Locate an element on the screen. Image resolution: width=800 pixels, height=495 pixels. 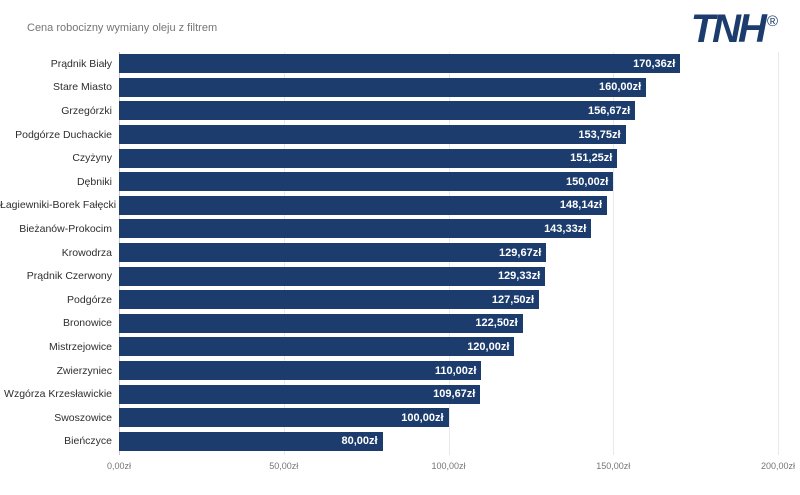
category-label: Podgórze Duchackie is located at coordinates (63, 134).